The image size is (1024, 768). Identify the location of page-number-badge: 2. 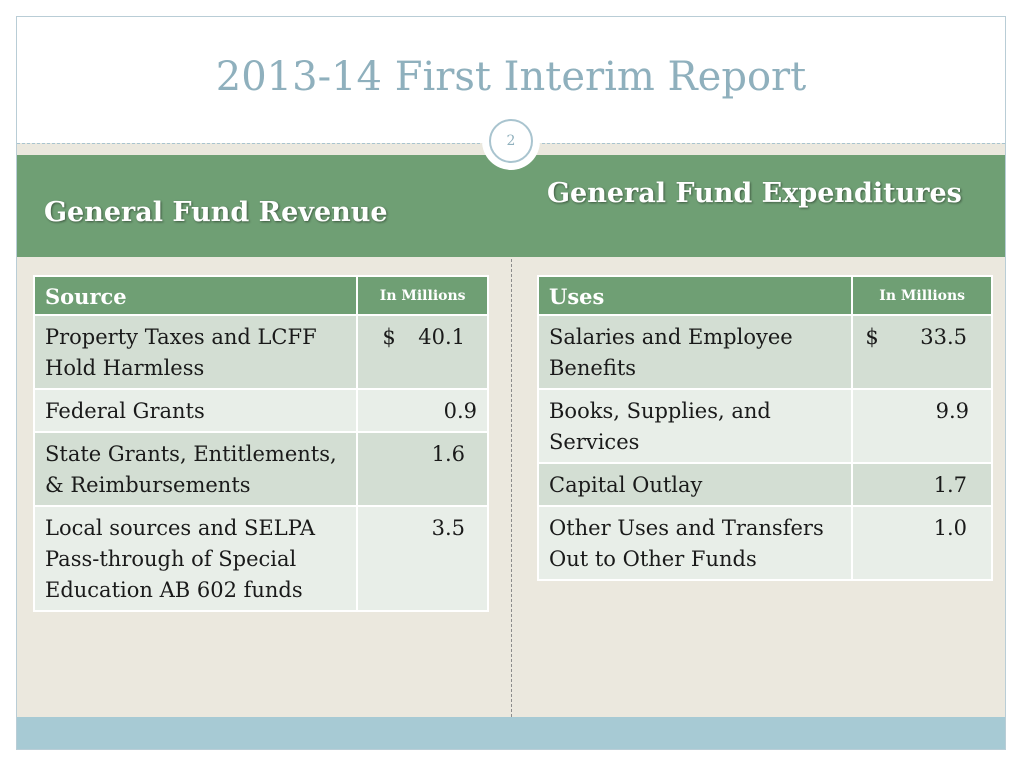
(511, 141).